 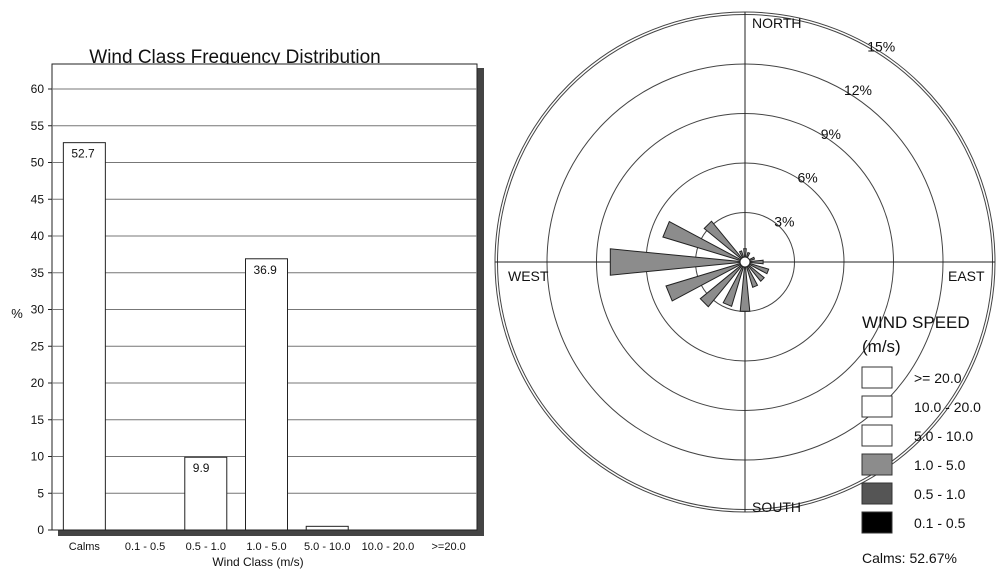 What do you see at coordinates (940, 494) in the screenshot?
I see `legend-label: 0.5 - 1.0` at bounding box center [940, 494].